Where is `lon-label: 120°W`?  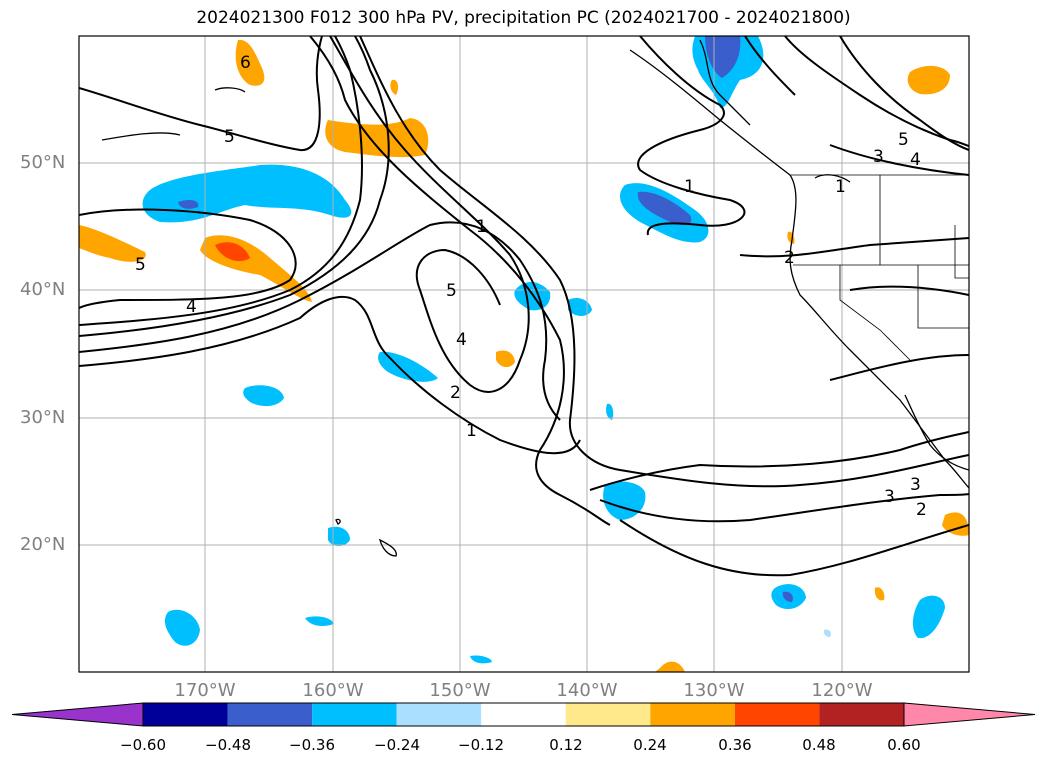
lon-label: 120°W is located at coordinates (842, 690).